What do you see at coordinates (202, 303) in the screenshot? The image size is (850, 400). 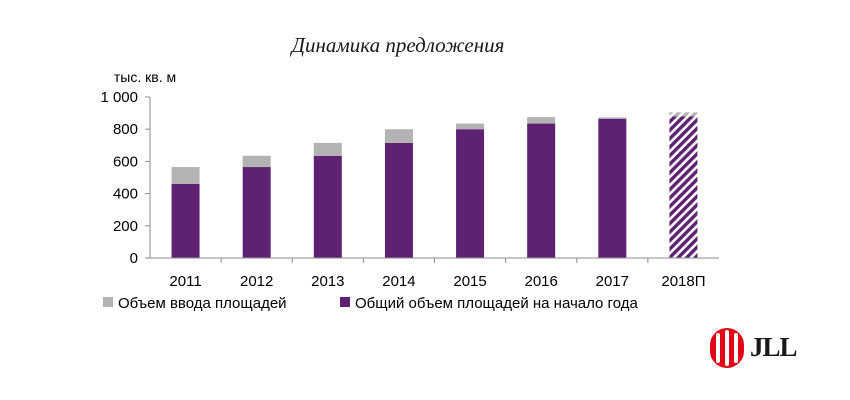 I see `legend-label-input: Объем ввода площадей` at bounding box center [202, 303].